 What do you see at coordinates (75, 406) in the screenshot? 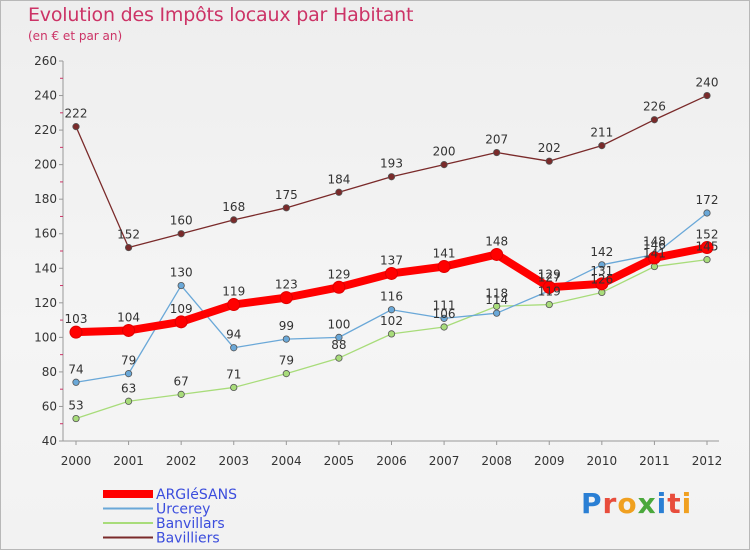
I see `data-label: 53` at bounding box center [75, 406].